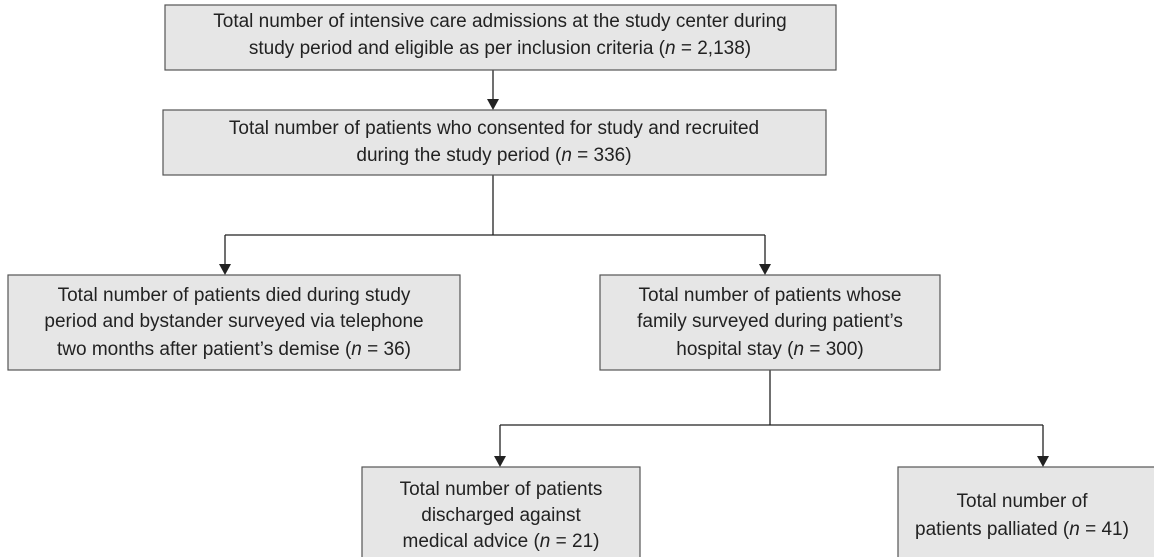 The height and width of the screenshot is (557, 1154). I want to click on text-run: family surveyed during patient’s, so click(770, 321).